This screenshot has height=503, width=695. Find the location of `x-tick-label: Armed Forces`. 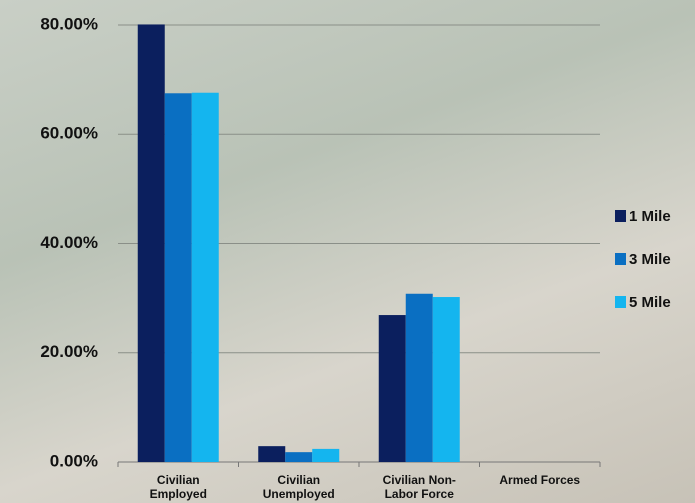

x-tick-label: Armed Forces is located at coordinates (540, 480).